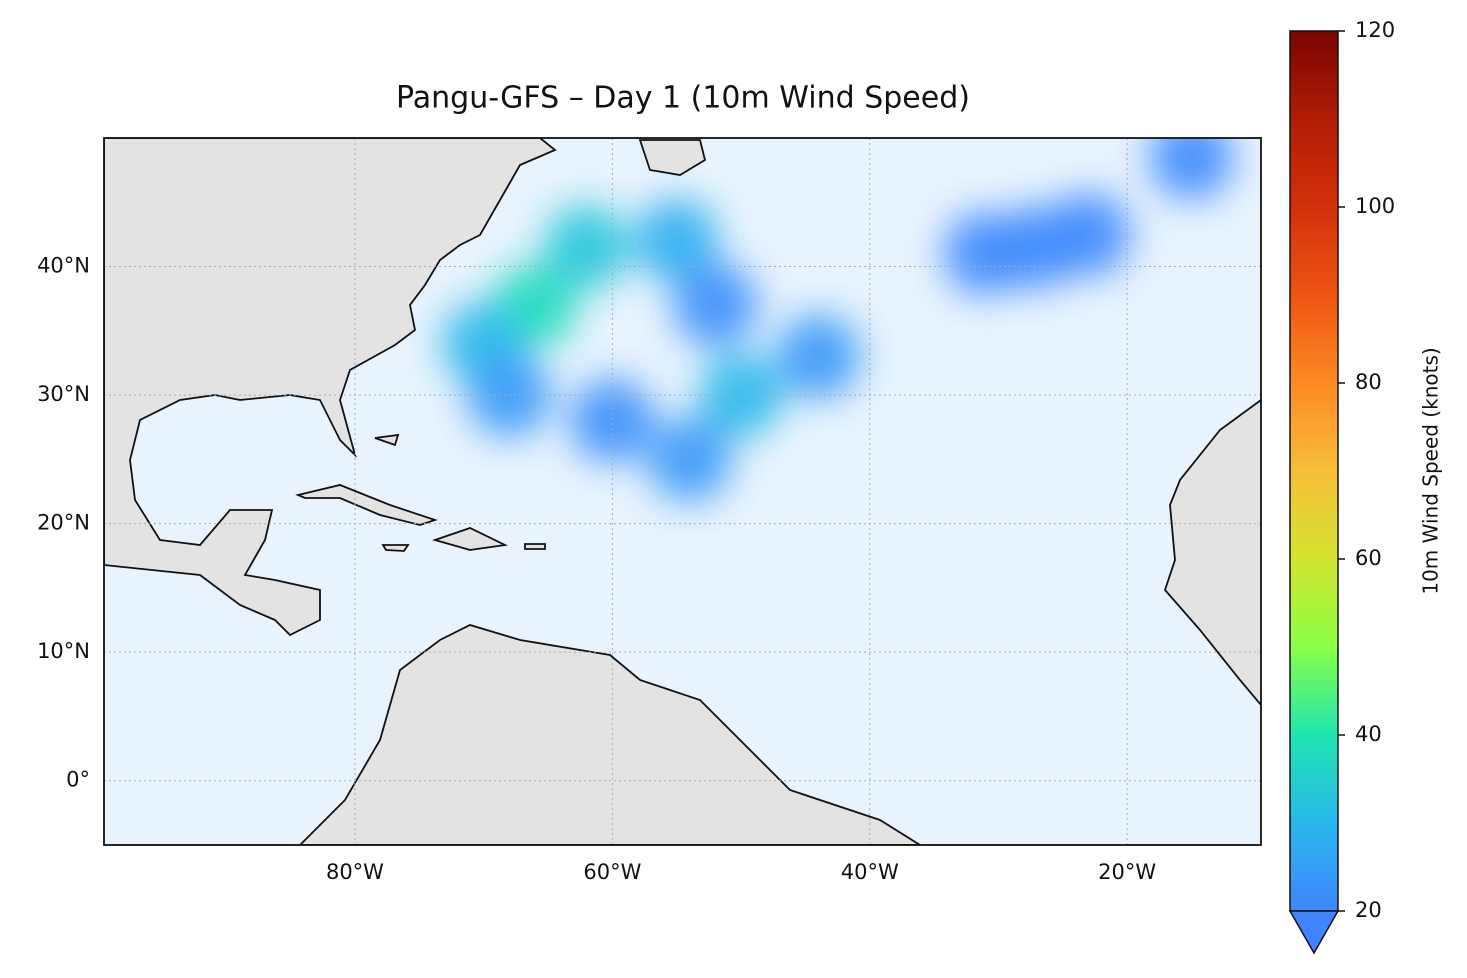 Image resolution: width=1467 pixels, height=978 pixels. What do you see at coordinates (63, 523) in the screenshot?
I see `y-tick-label: 20°N` at bounding box center [63, 523].